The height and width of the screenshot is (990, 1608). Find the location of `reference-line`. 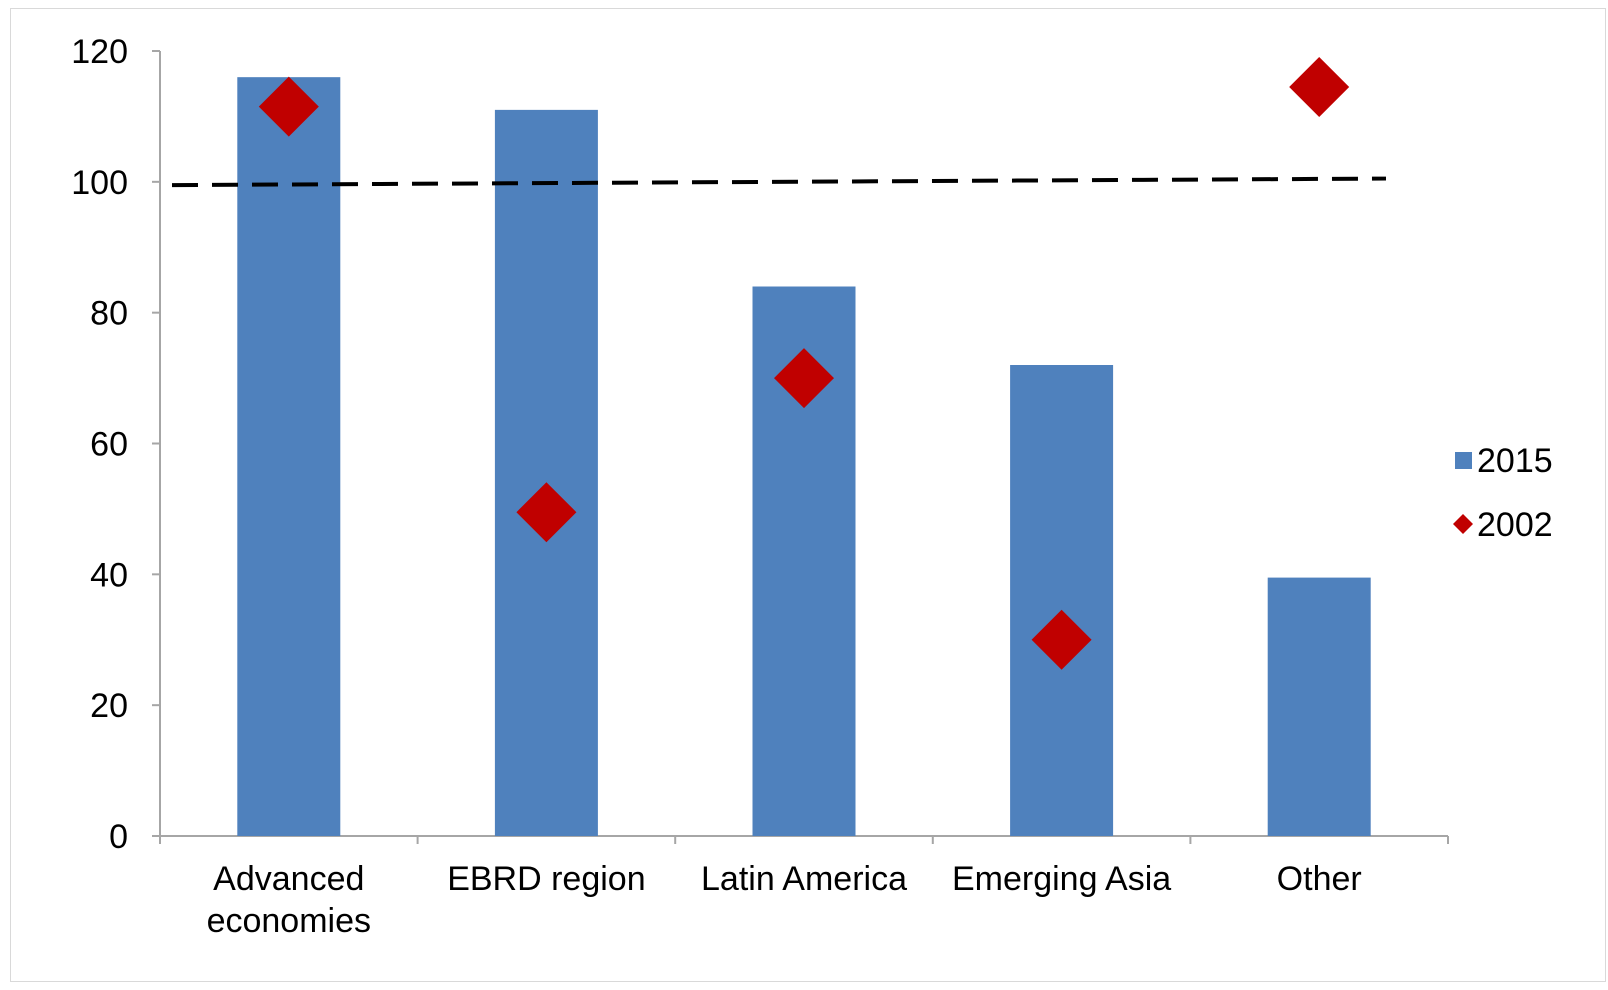

reference-line is located at coordinates (779, 182).